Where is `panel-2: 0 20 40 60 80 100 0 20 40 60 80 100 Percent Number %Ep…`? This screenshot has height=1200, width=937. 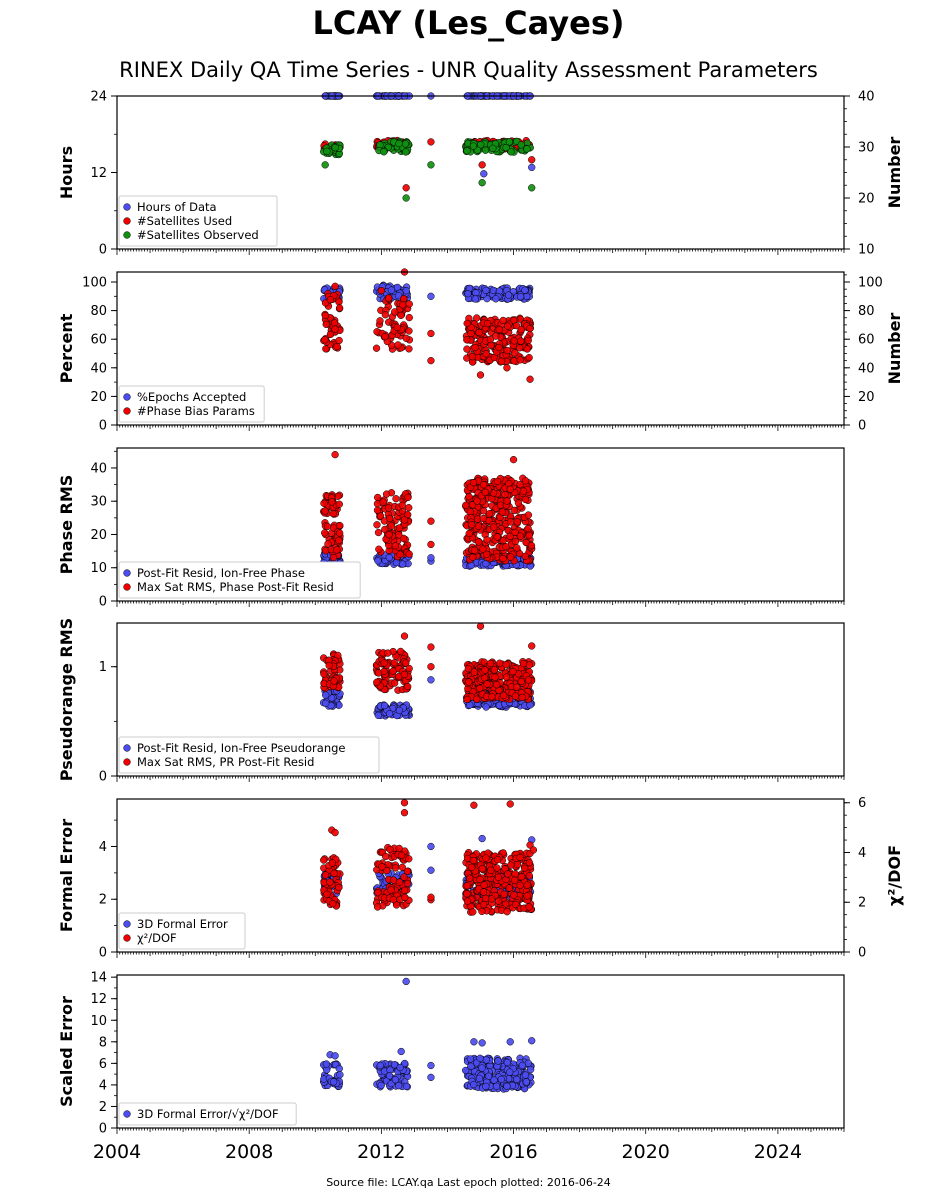 panel-2: 0 20 40 60 80 100 0 20 40 60 80 100 Percent Number %Ep… is located at coordinates (480, 351).